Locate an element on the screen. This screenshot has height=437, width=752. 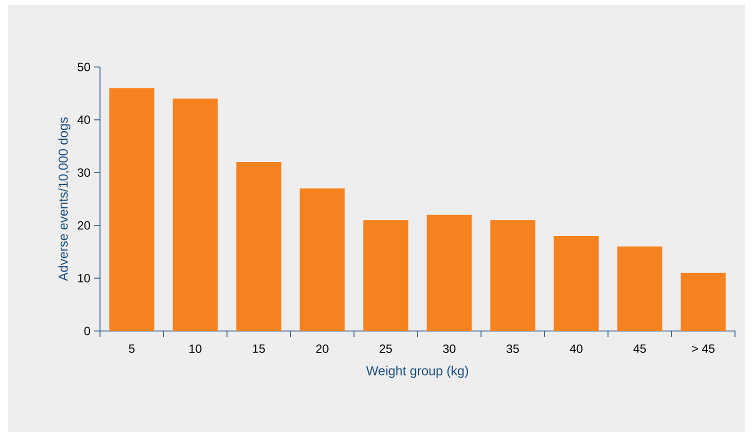
y-tick-label: 30 is located at coordinates (84, 172).